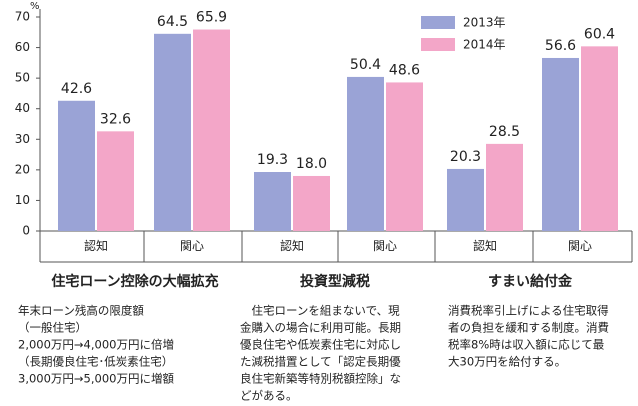 The image size is (638, 406). I want to click on note-line: （長期優良住宅･低炭素住宅）, so click(95, 362).